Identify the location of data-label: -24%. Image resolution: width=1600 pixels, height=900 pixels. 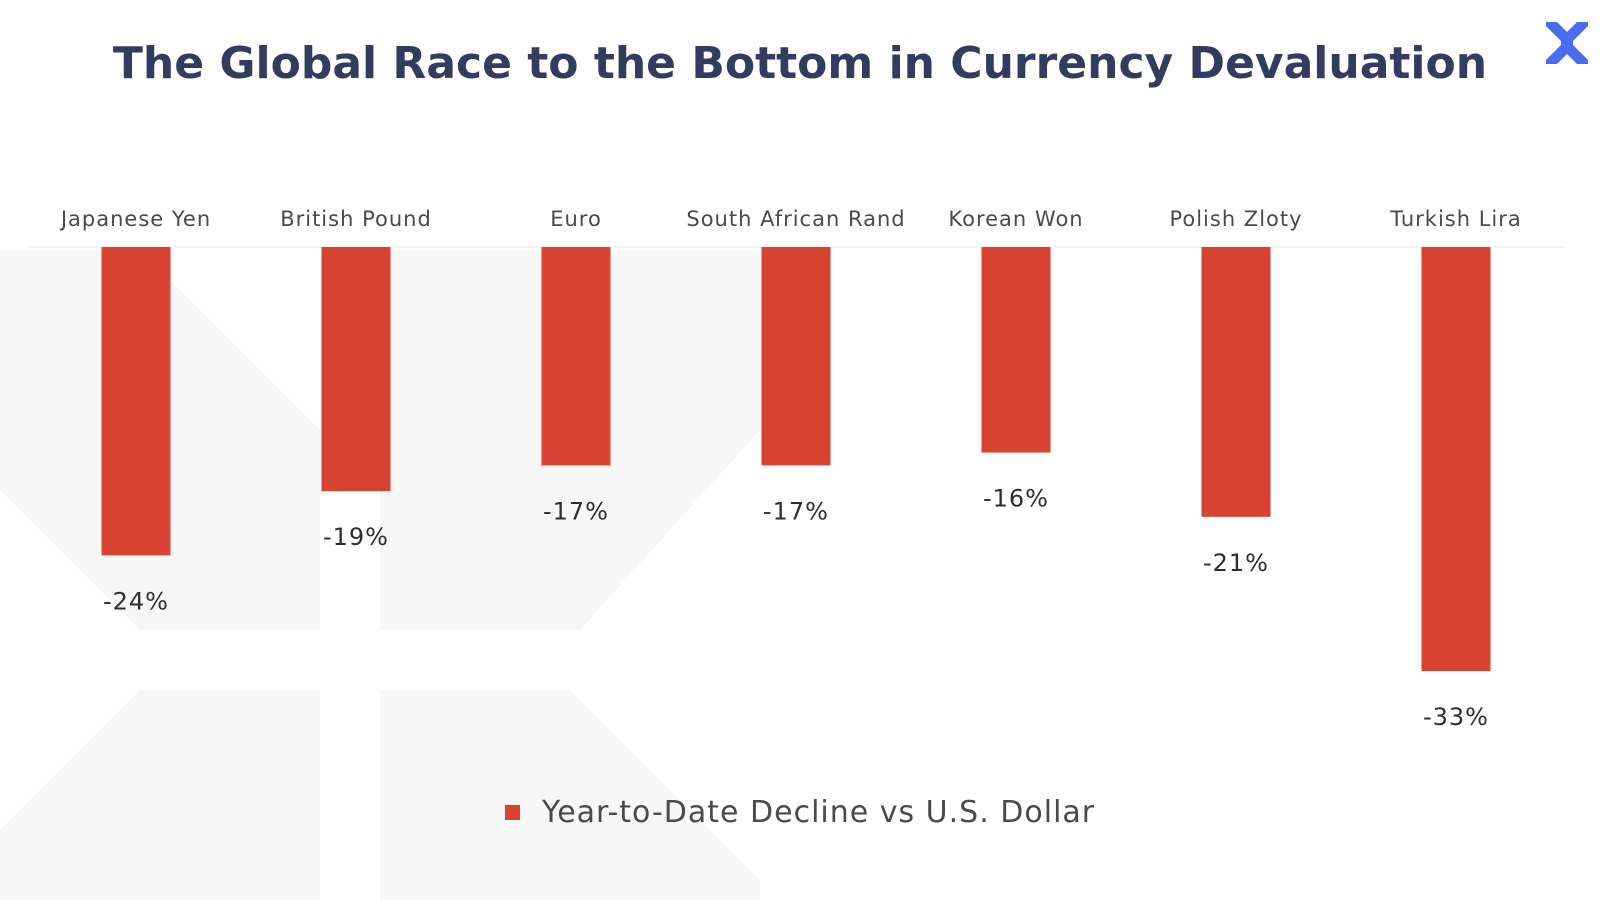
(136, 601).